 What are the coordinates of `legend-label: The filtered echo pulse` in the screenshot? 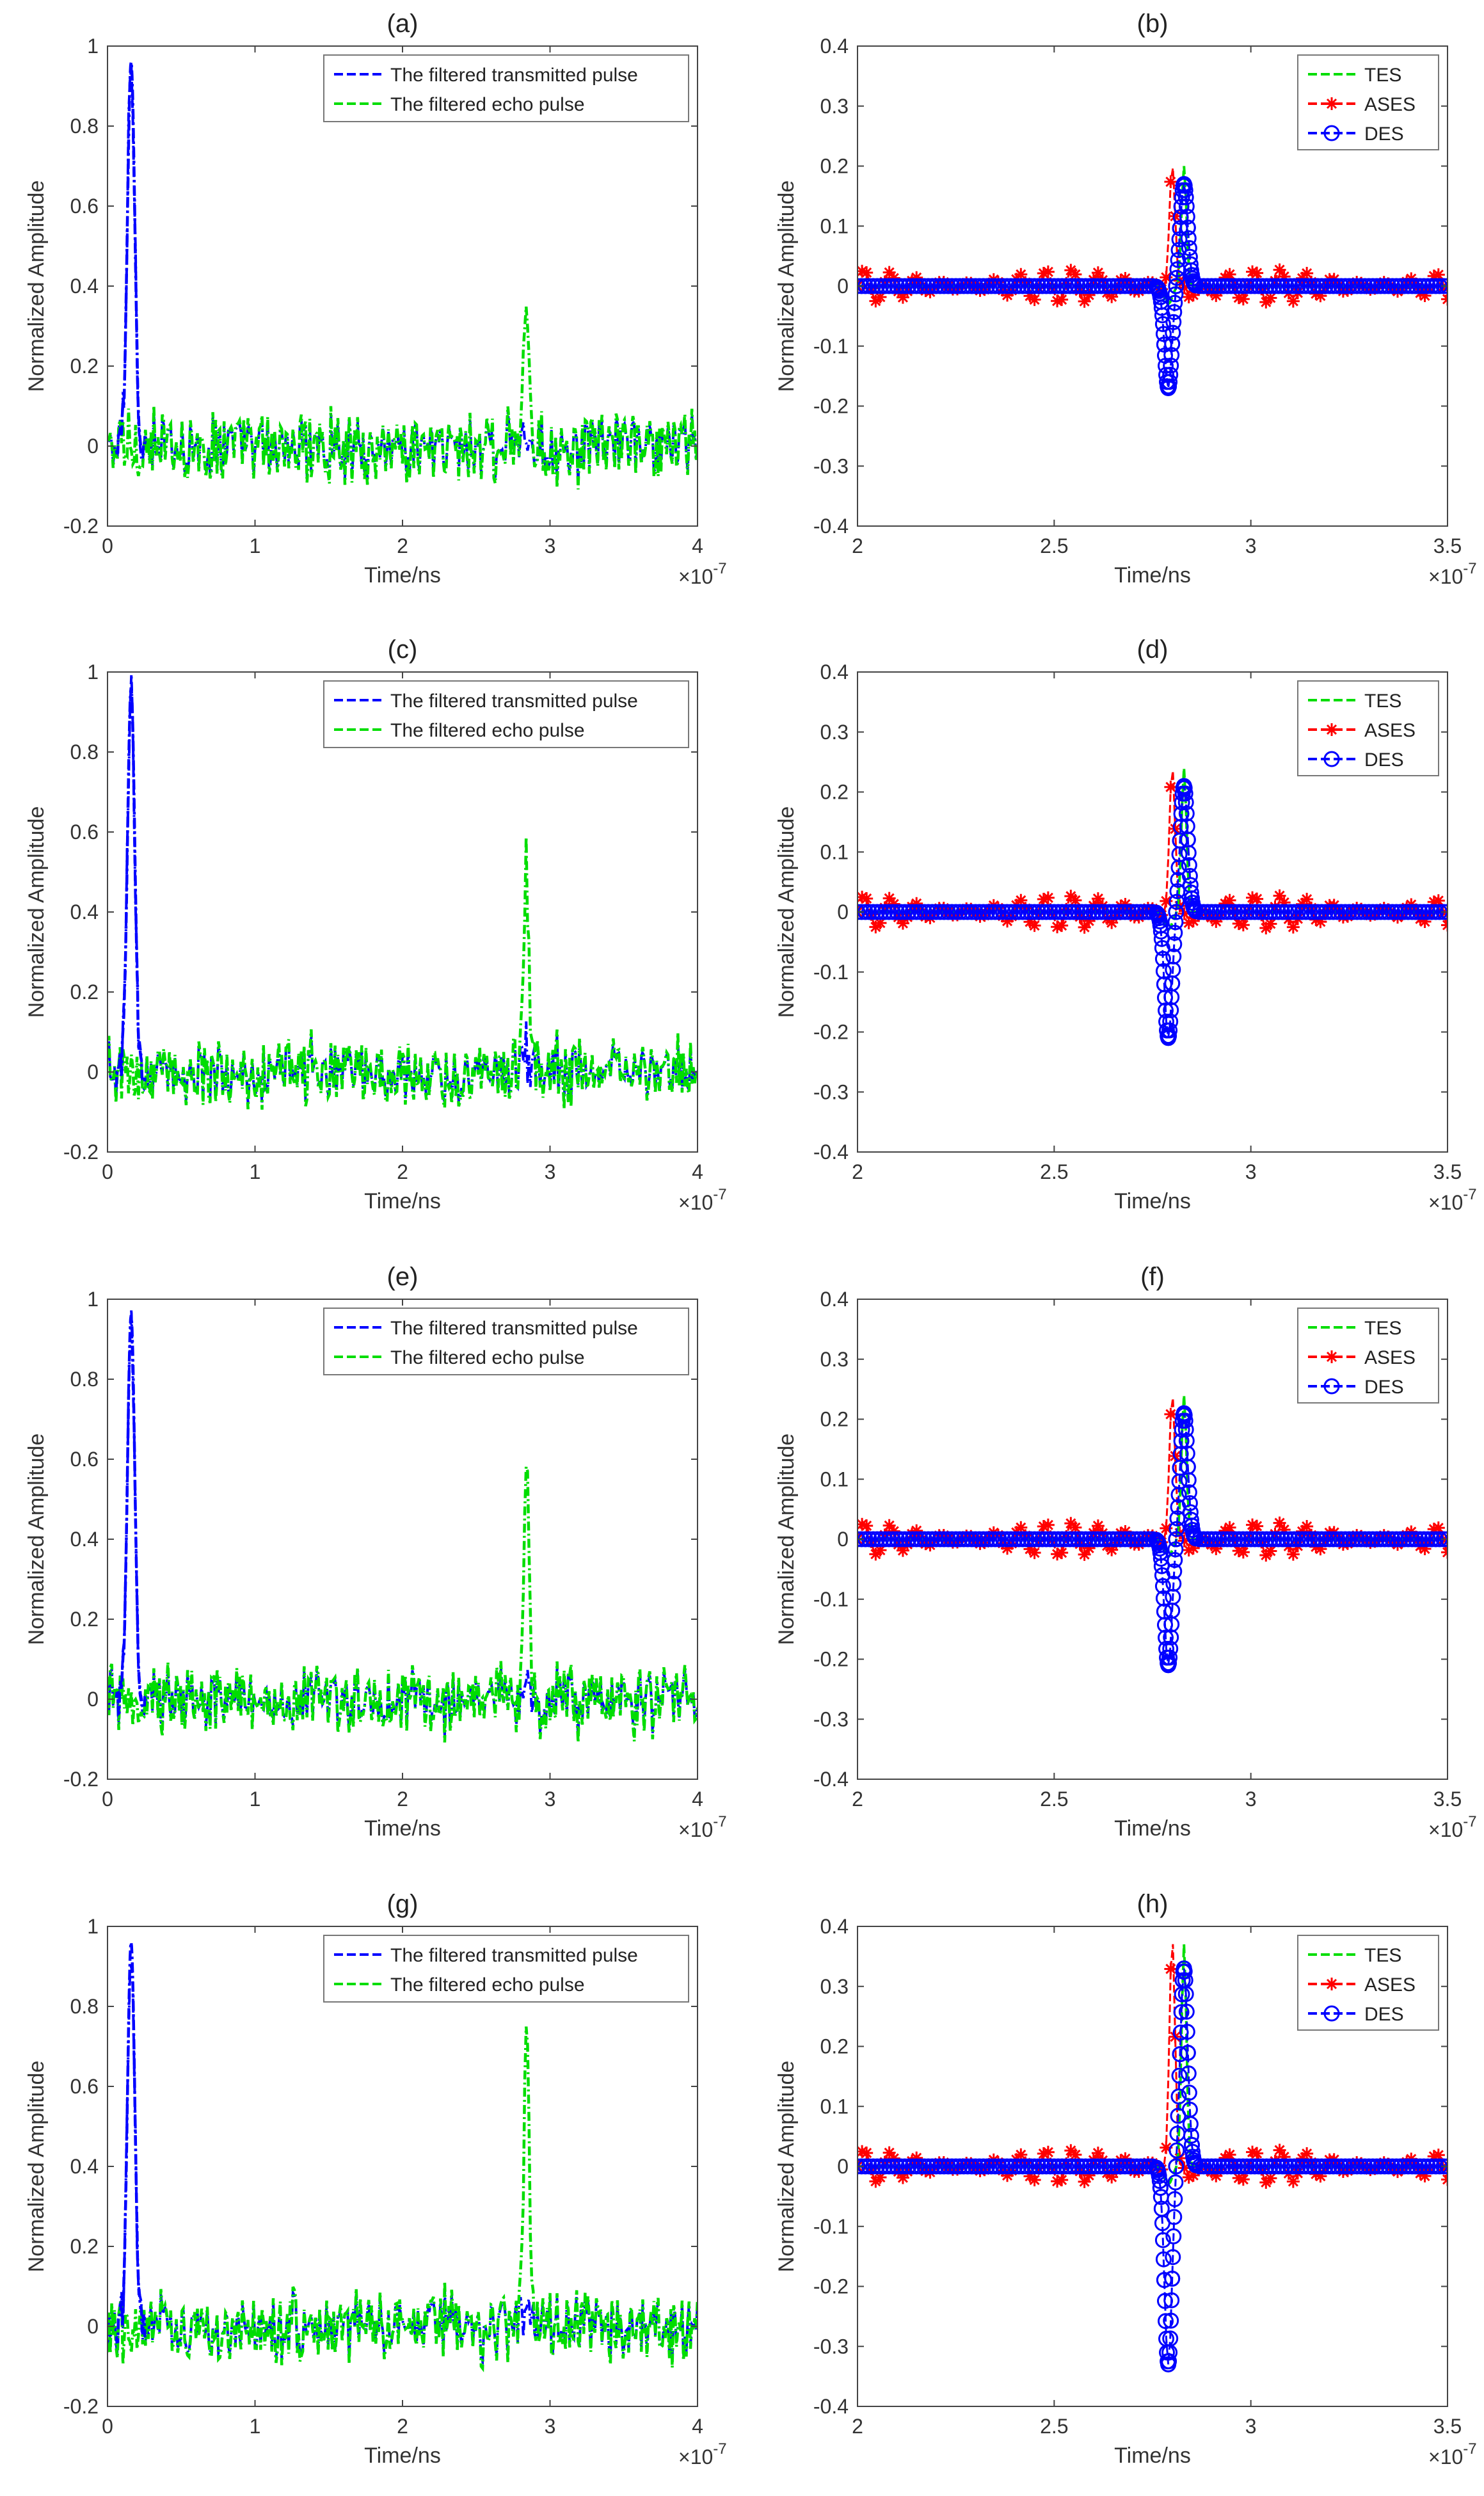 It's located at (487, 104).